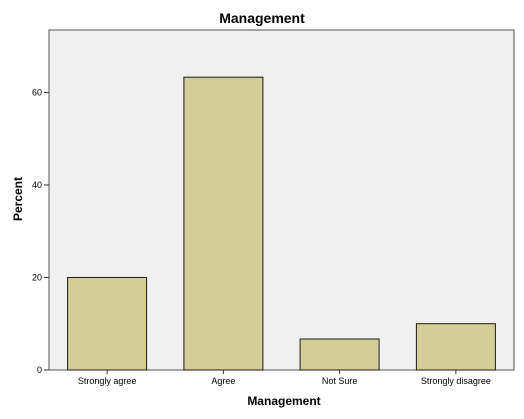 The height and width of the screenshot is (419, 524). What do you see at coordinates (37, 185) in the screenshot?
I see `y-tick-label: 40` at bounding box center [37, 185].